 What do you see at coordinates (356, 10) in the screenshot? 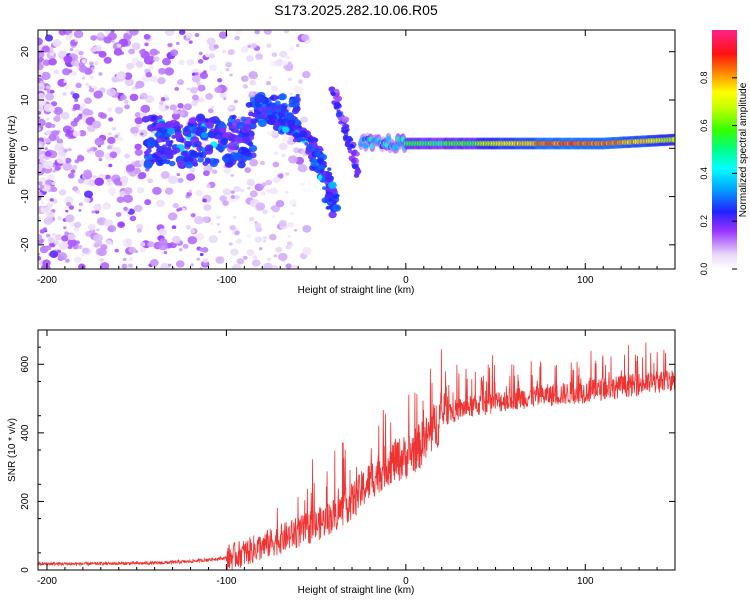
I see `chart-title: S173.2025.282.10.06.R05` at bounding box center [356, 10].